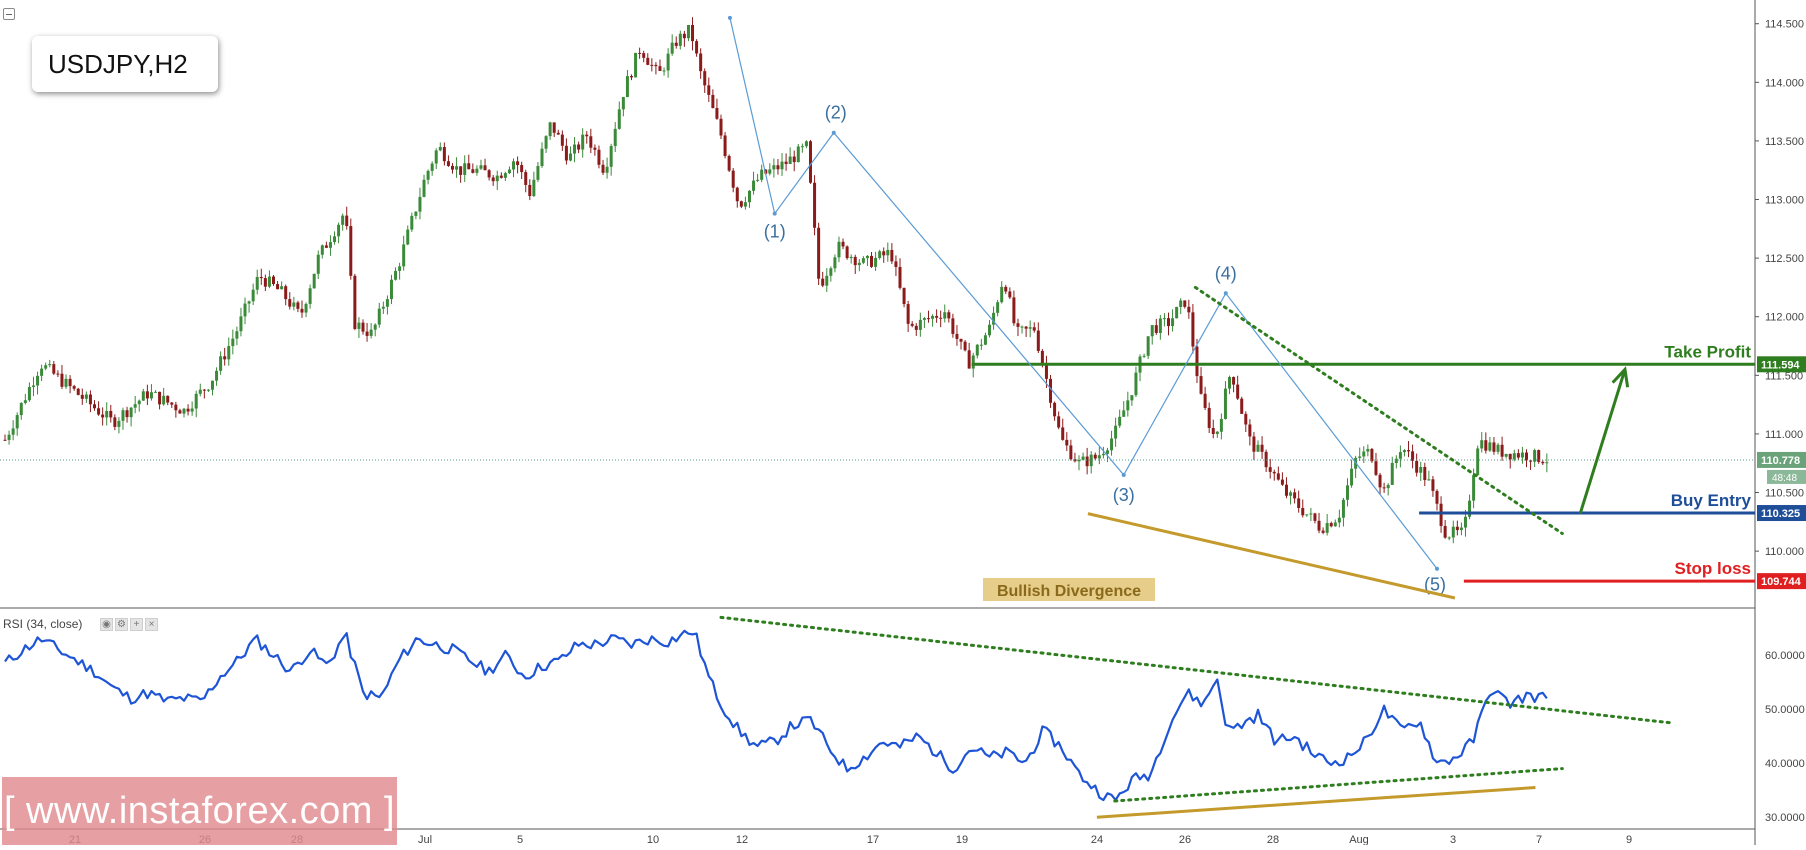  What do you see at coordinates (1273, 839) in the screenshot?
I see `x-tick-label: 28` at bounding box center [1273, 839].